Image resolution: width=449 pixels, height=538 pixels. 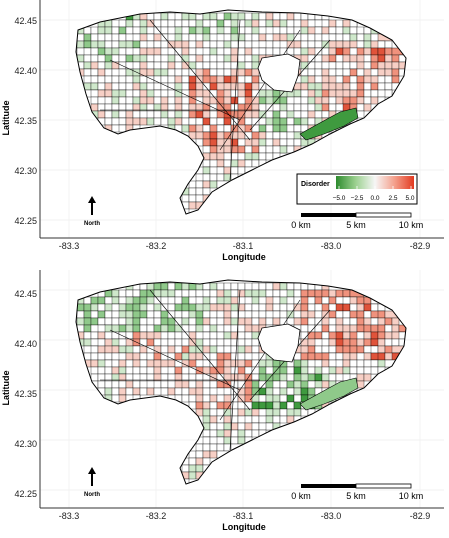 What do you see at coordinates (92, 470) in the screenshot?
I see `north-arrowhead-icon` at bounding box center [92, 470].